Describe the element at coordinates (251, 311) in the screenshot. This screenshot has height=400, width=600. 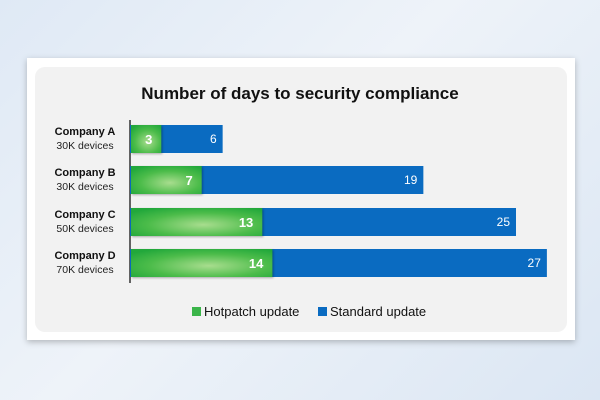
I see `legend-label-hotpatch: Hotpatch update` at that location.